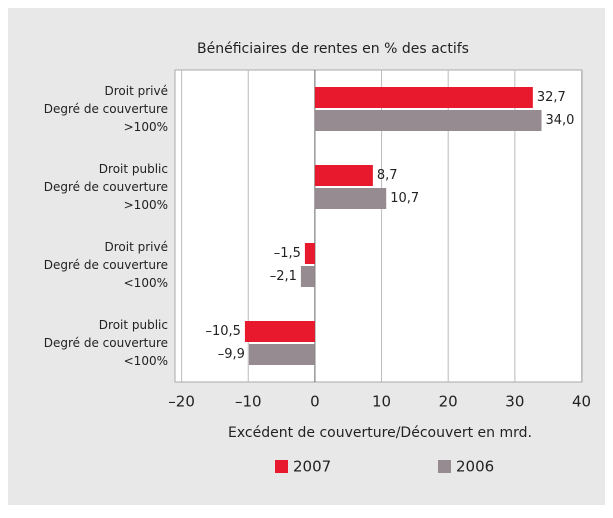 Image resolution: width=613 pixels, height=518 pixels. Describe the element at coordinates (248, 402) in the screenshot. I see `x-tick-label: –10` at that location.